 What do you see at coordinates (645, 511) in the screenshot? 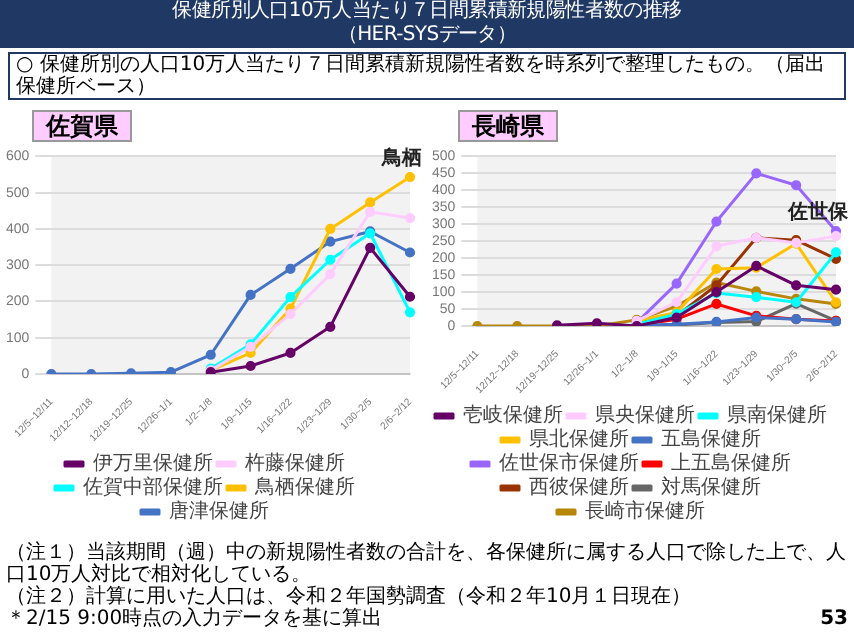
I see `legend-label: 長崎市保健所` at bounding box center [645, 511].